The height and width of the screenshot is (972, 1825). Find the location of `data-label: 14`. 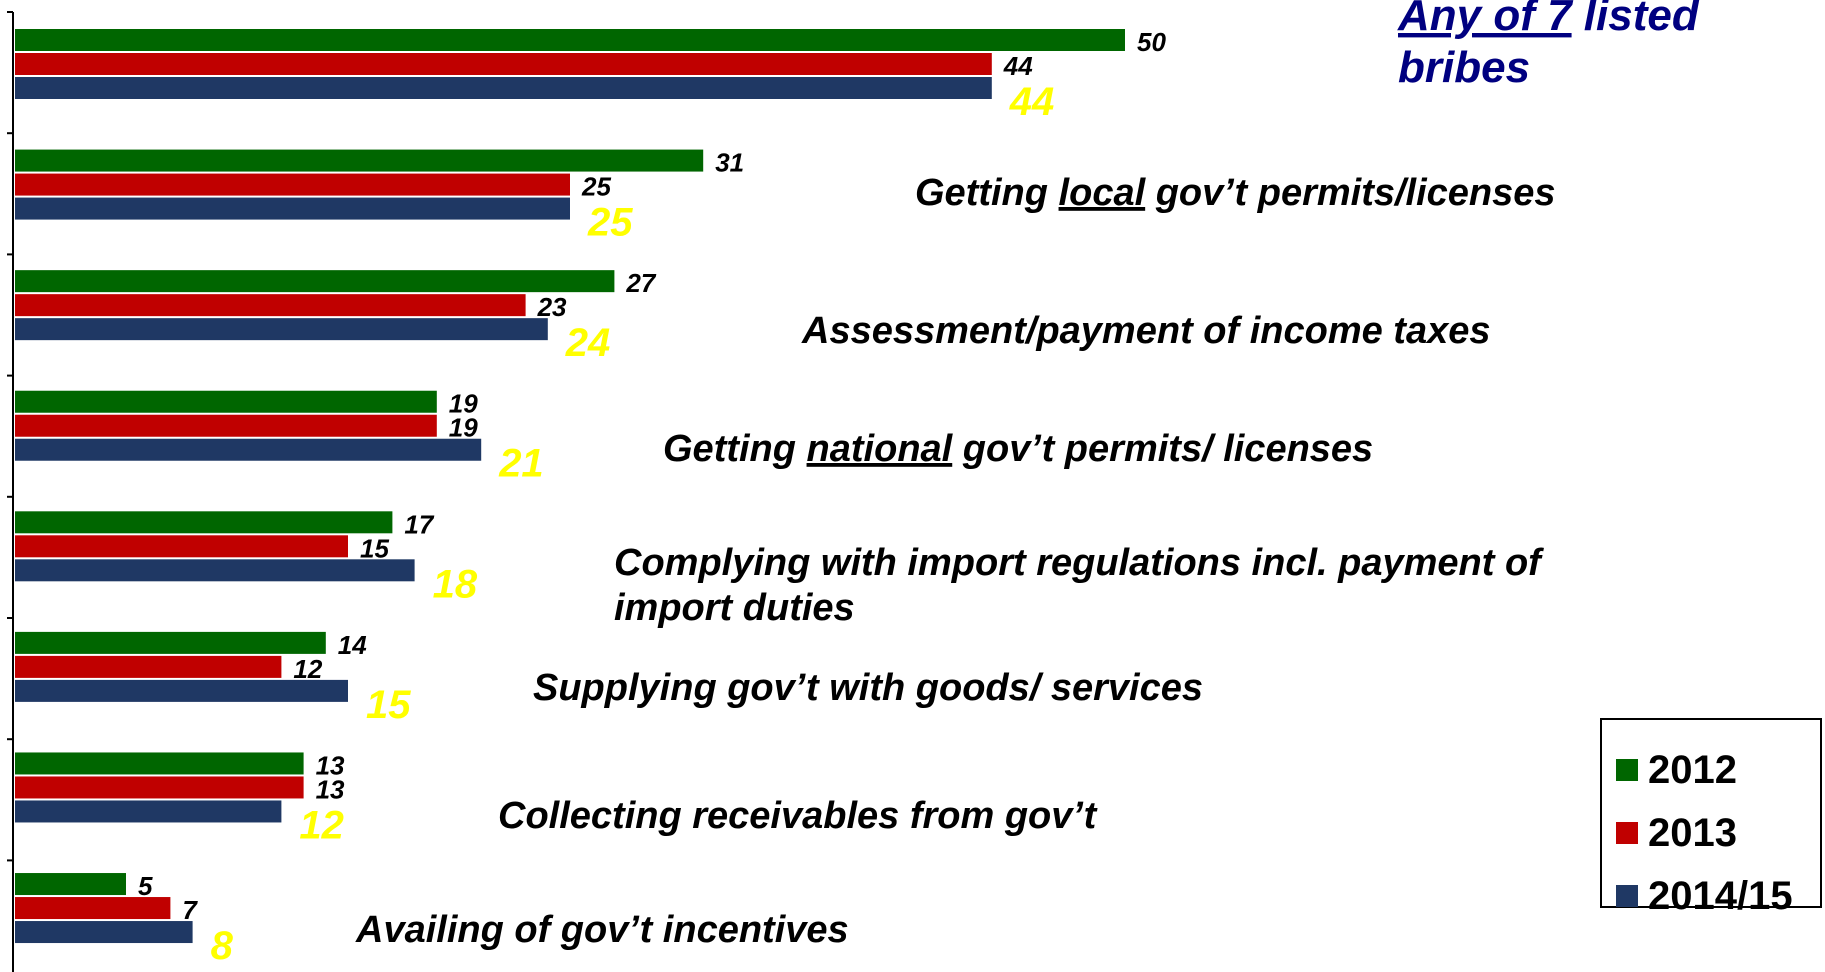

data-label: 14 is located at coordinates (352, 645).